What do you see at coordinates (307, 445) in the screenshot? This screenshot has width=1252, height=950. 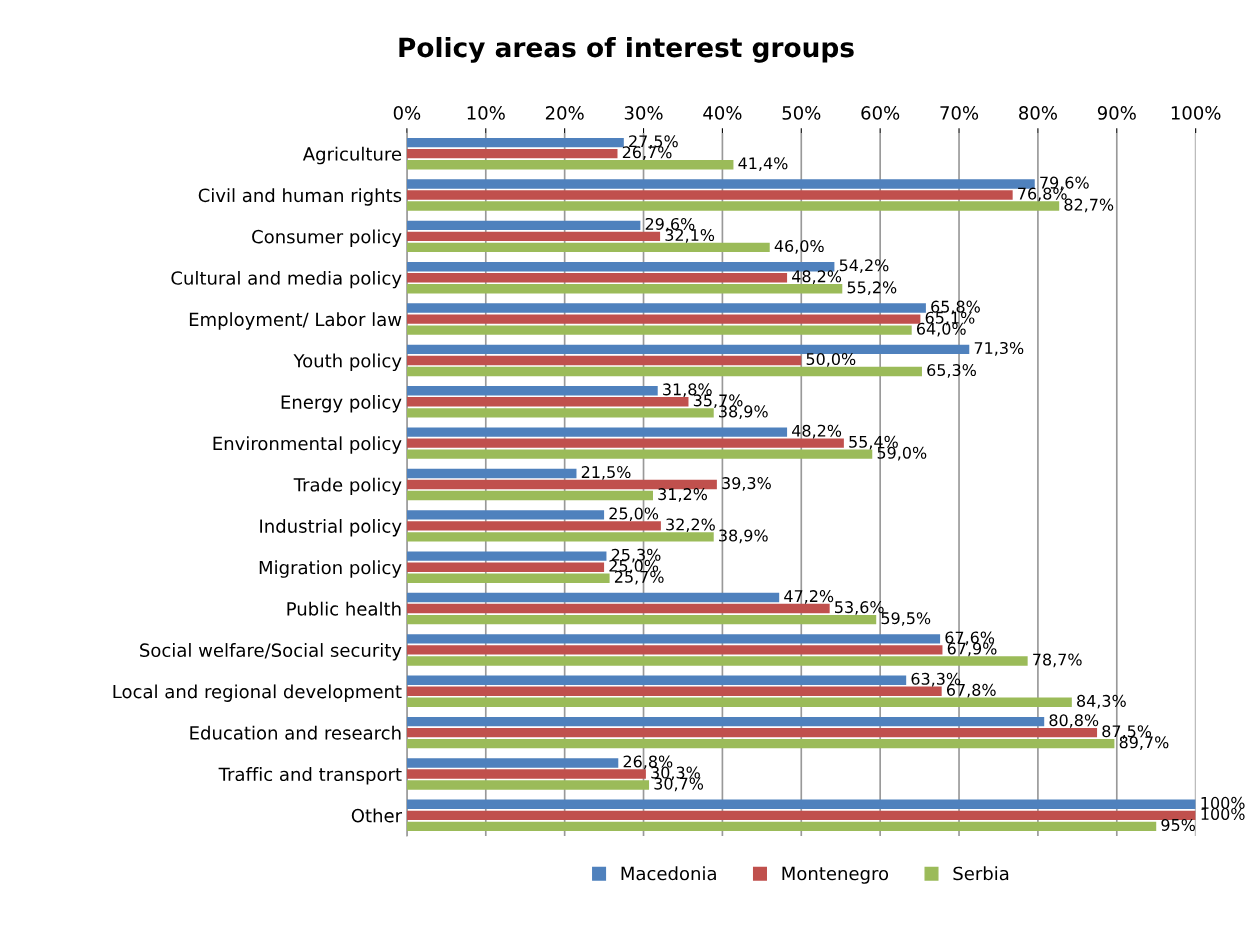 I see `y-tick-label: Environmental policy` at bounding box center [307, 445].